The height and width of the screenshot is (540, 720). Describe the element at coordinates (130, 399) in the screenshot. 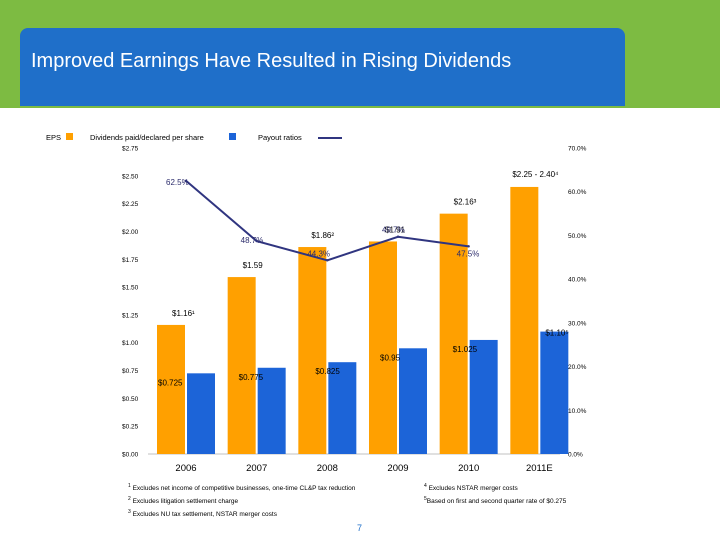

I see `y-left-tick: $0.50` at that location.